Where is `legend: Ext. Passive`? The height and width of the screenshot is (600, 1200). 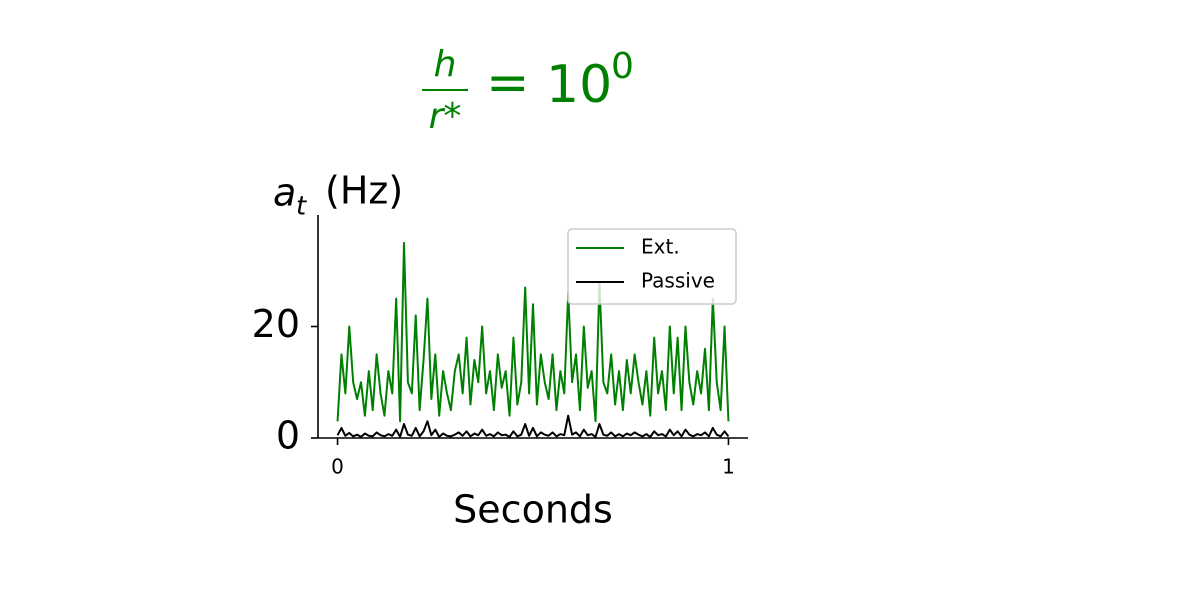 legend: Ext. Passive is located at coordinates (652, 266).